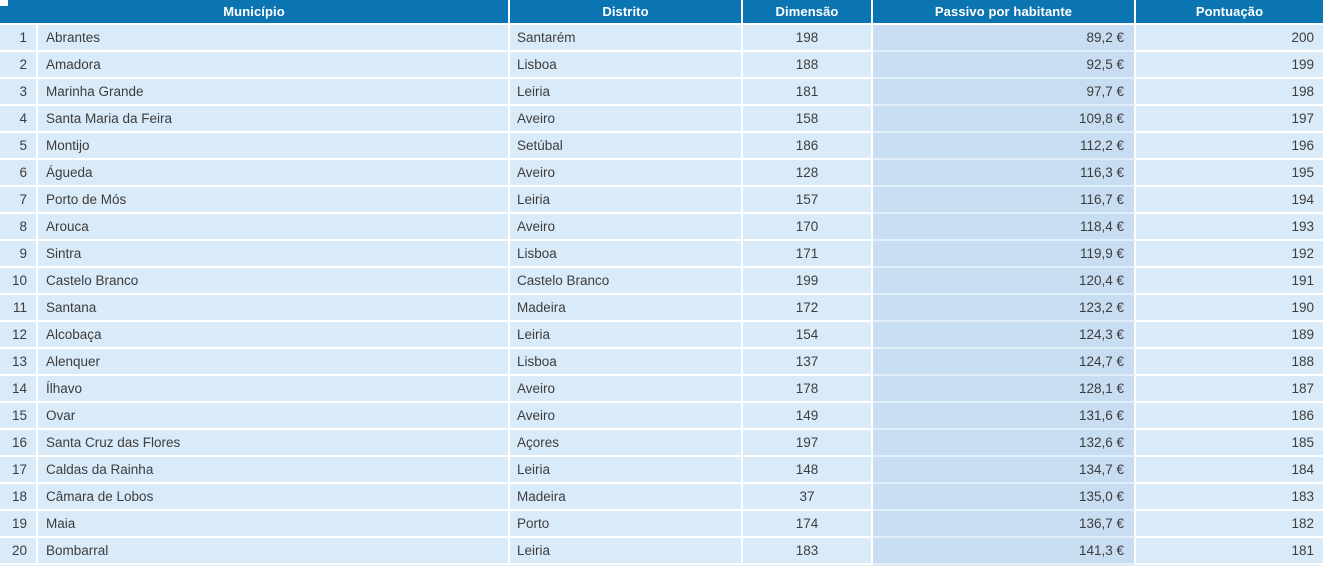 Image resolution: width=1323 pixels, height=571 pixels. What do you see at coordinates (626, 443) in the screenshot?
I see `distrito-cell: Açores` at bounding box center [626, 443].